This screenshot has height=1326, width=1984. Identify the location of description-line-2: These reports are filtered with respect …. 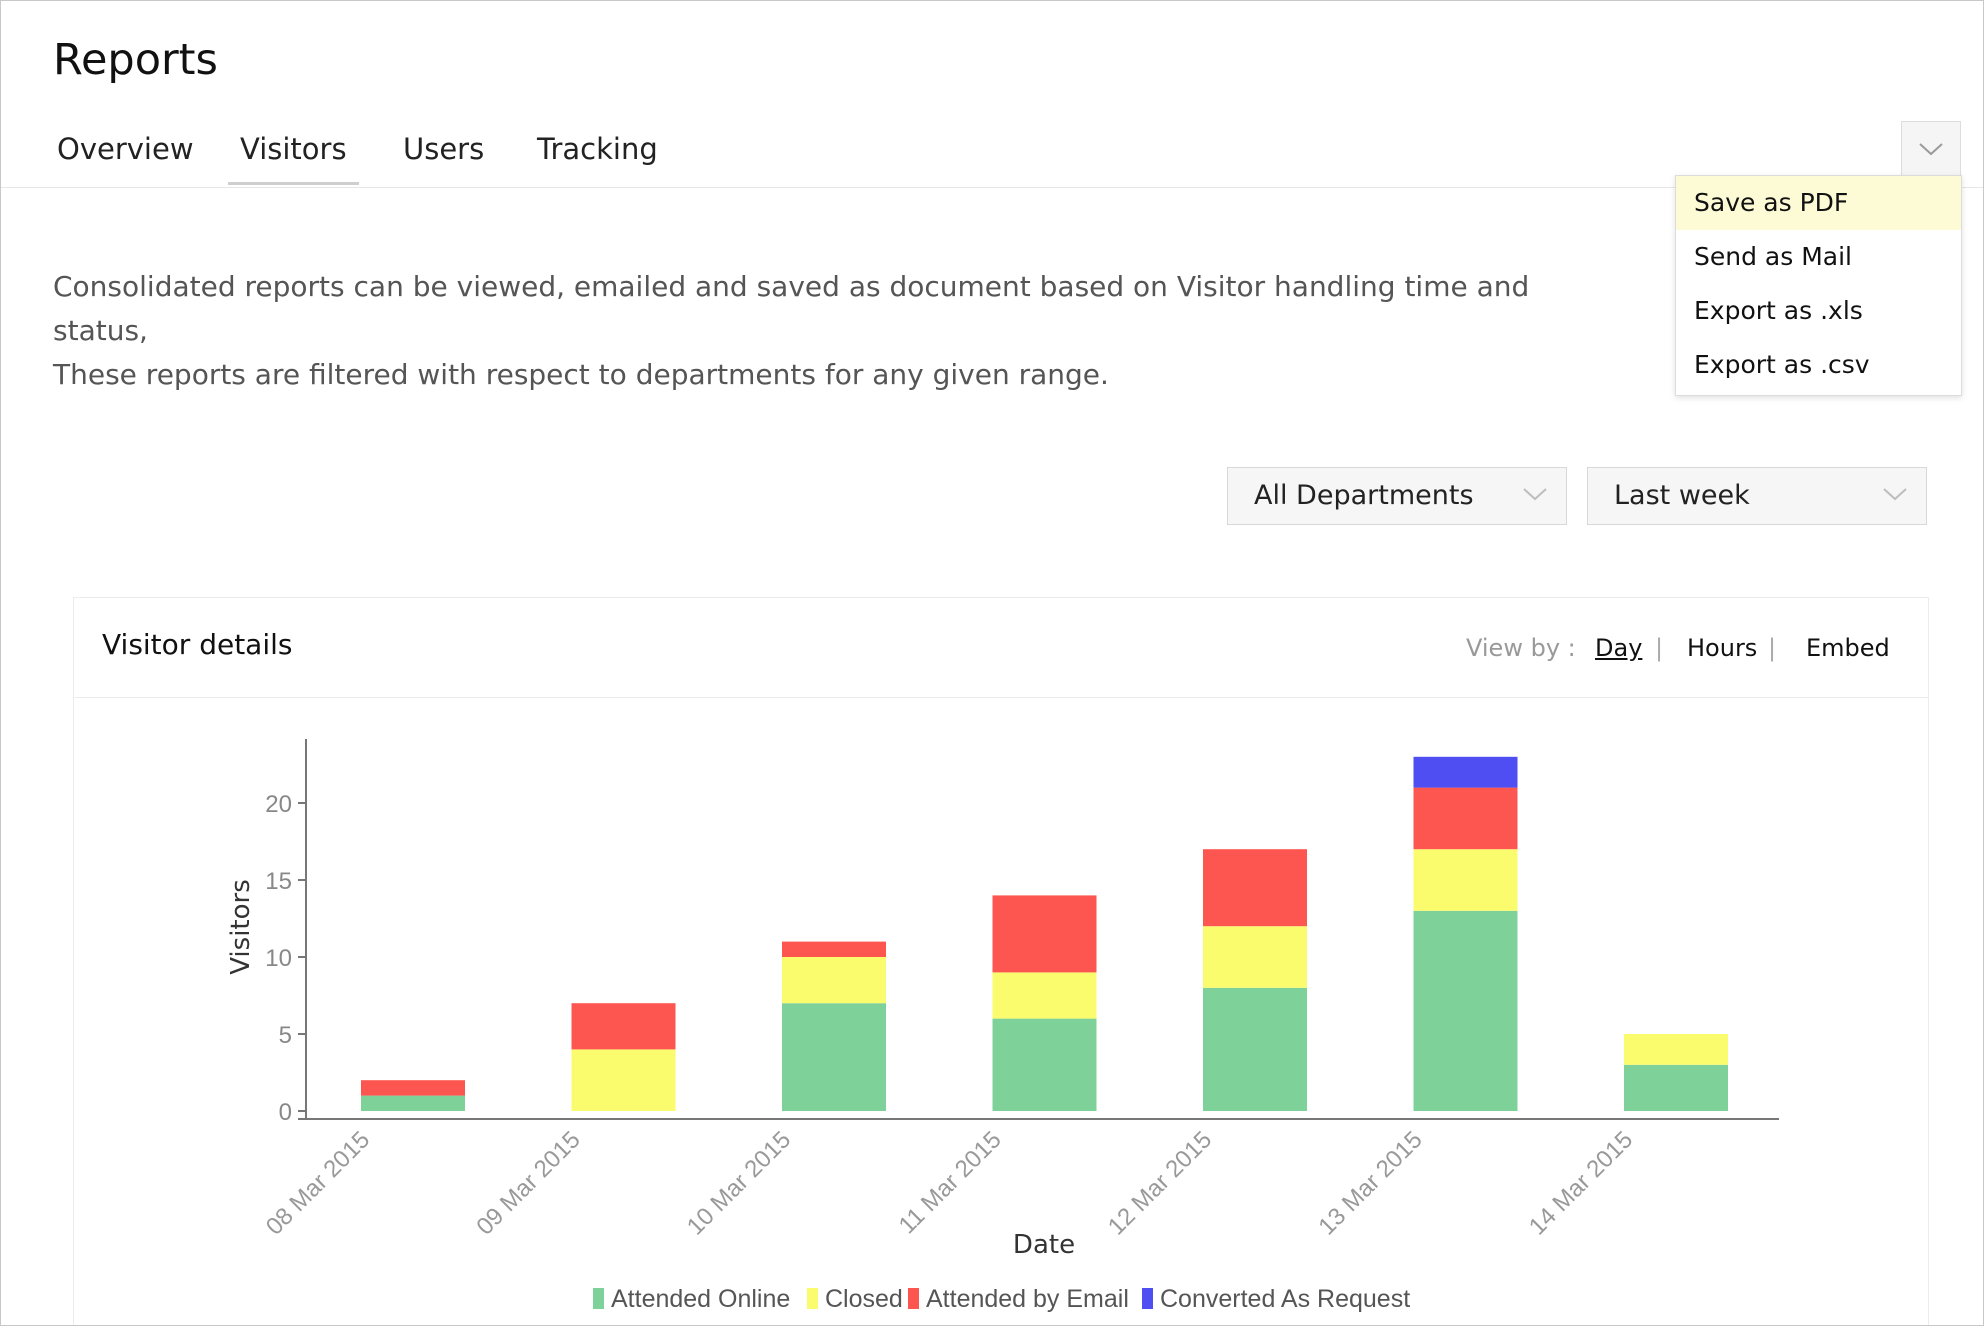
(581, 374).